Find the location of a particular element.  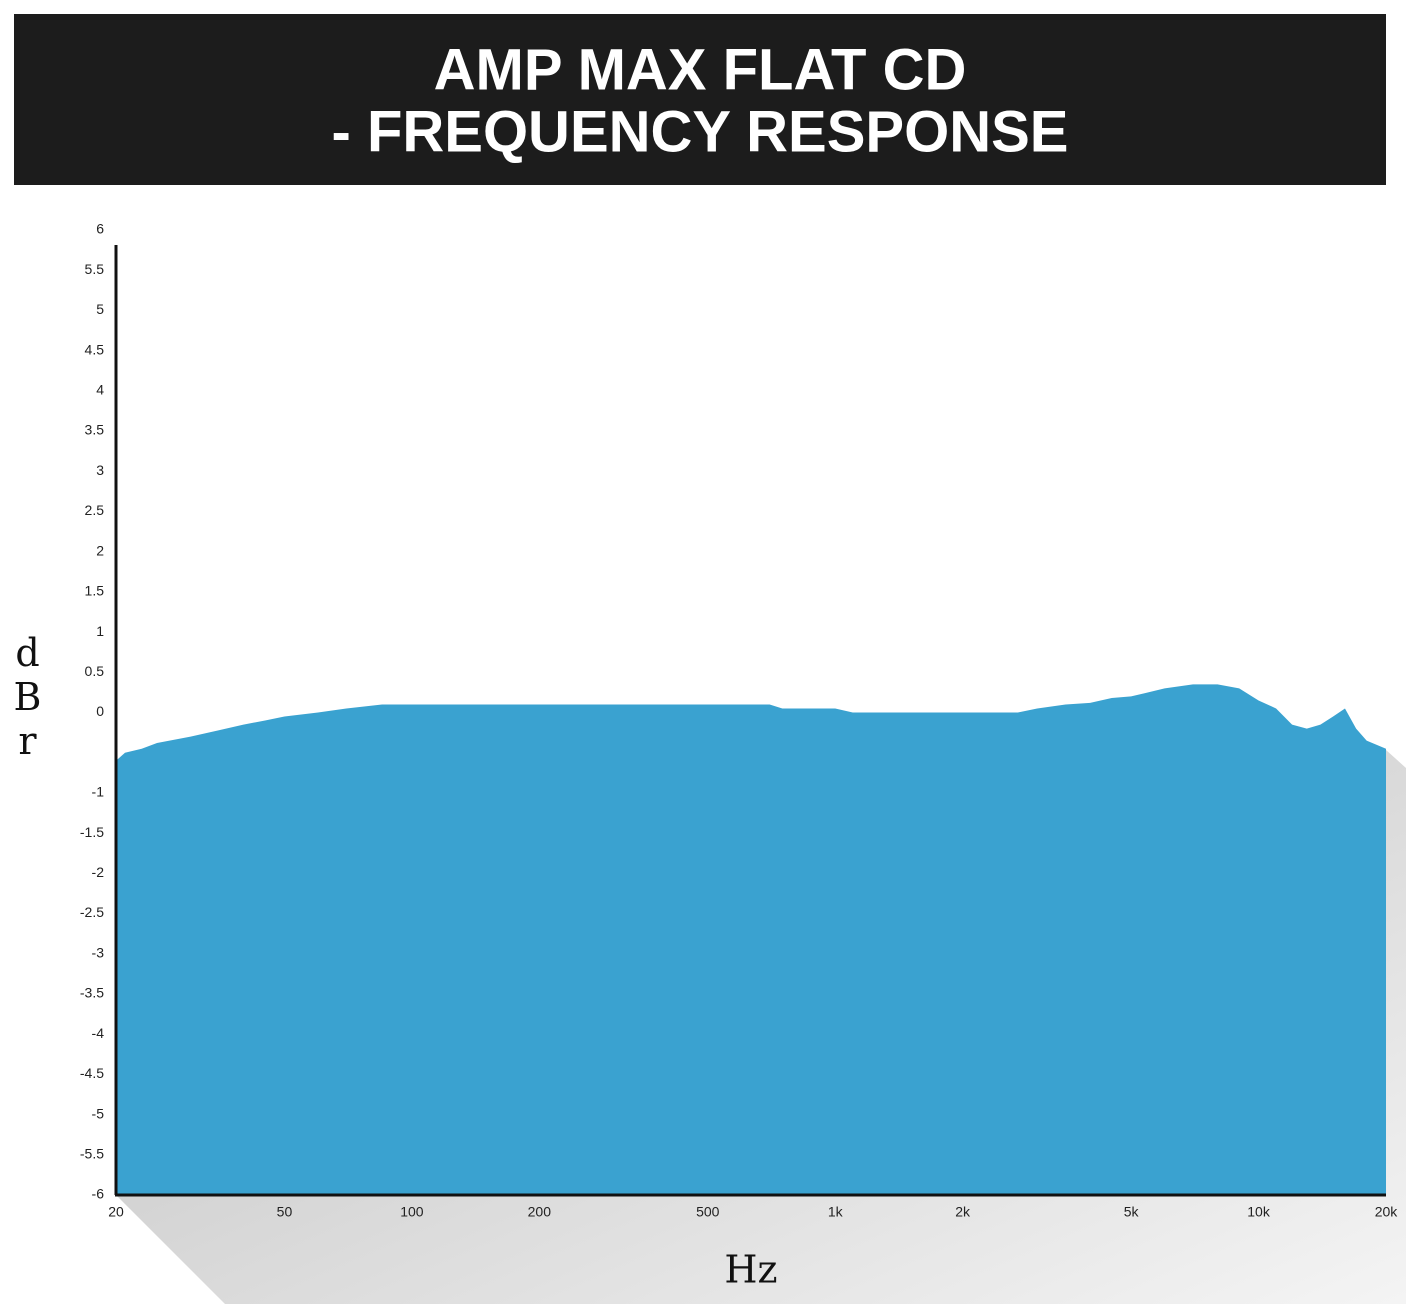

y-tick-label: -1.5 is located at coordinates (92, 832).